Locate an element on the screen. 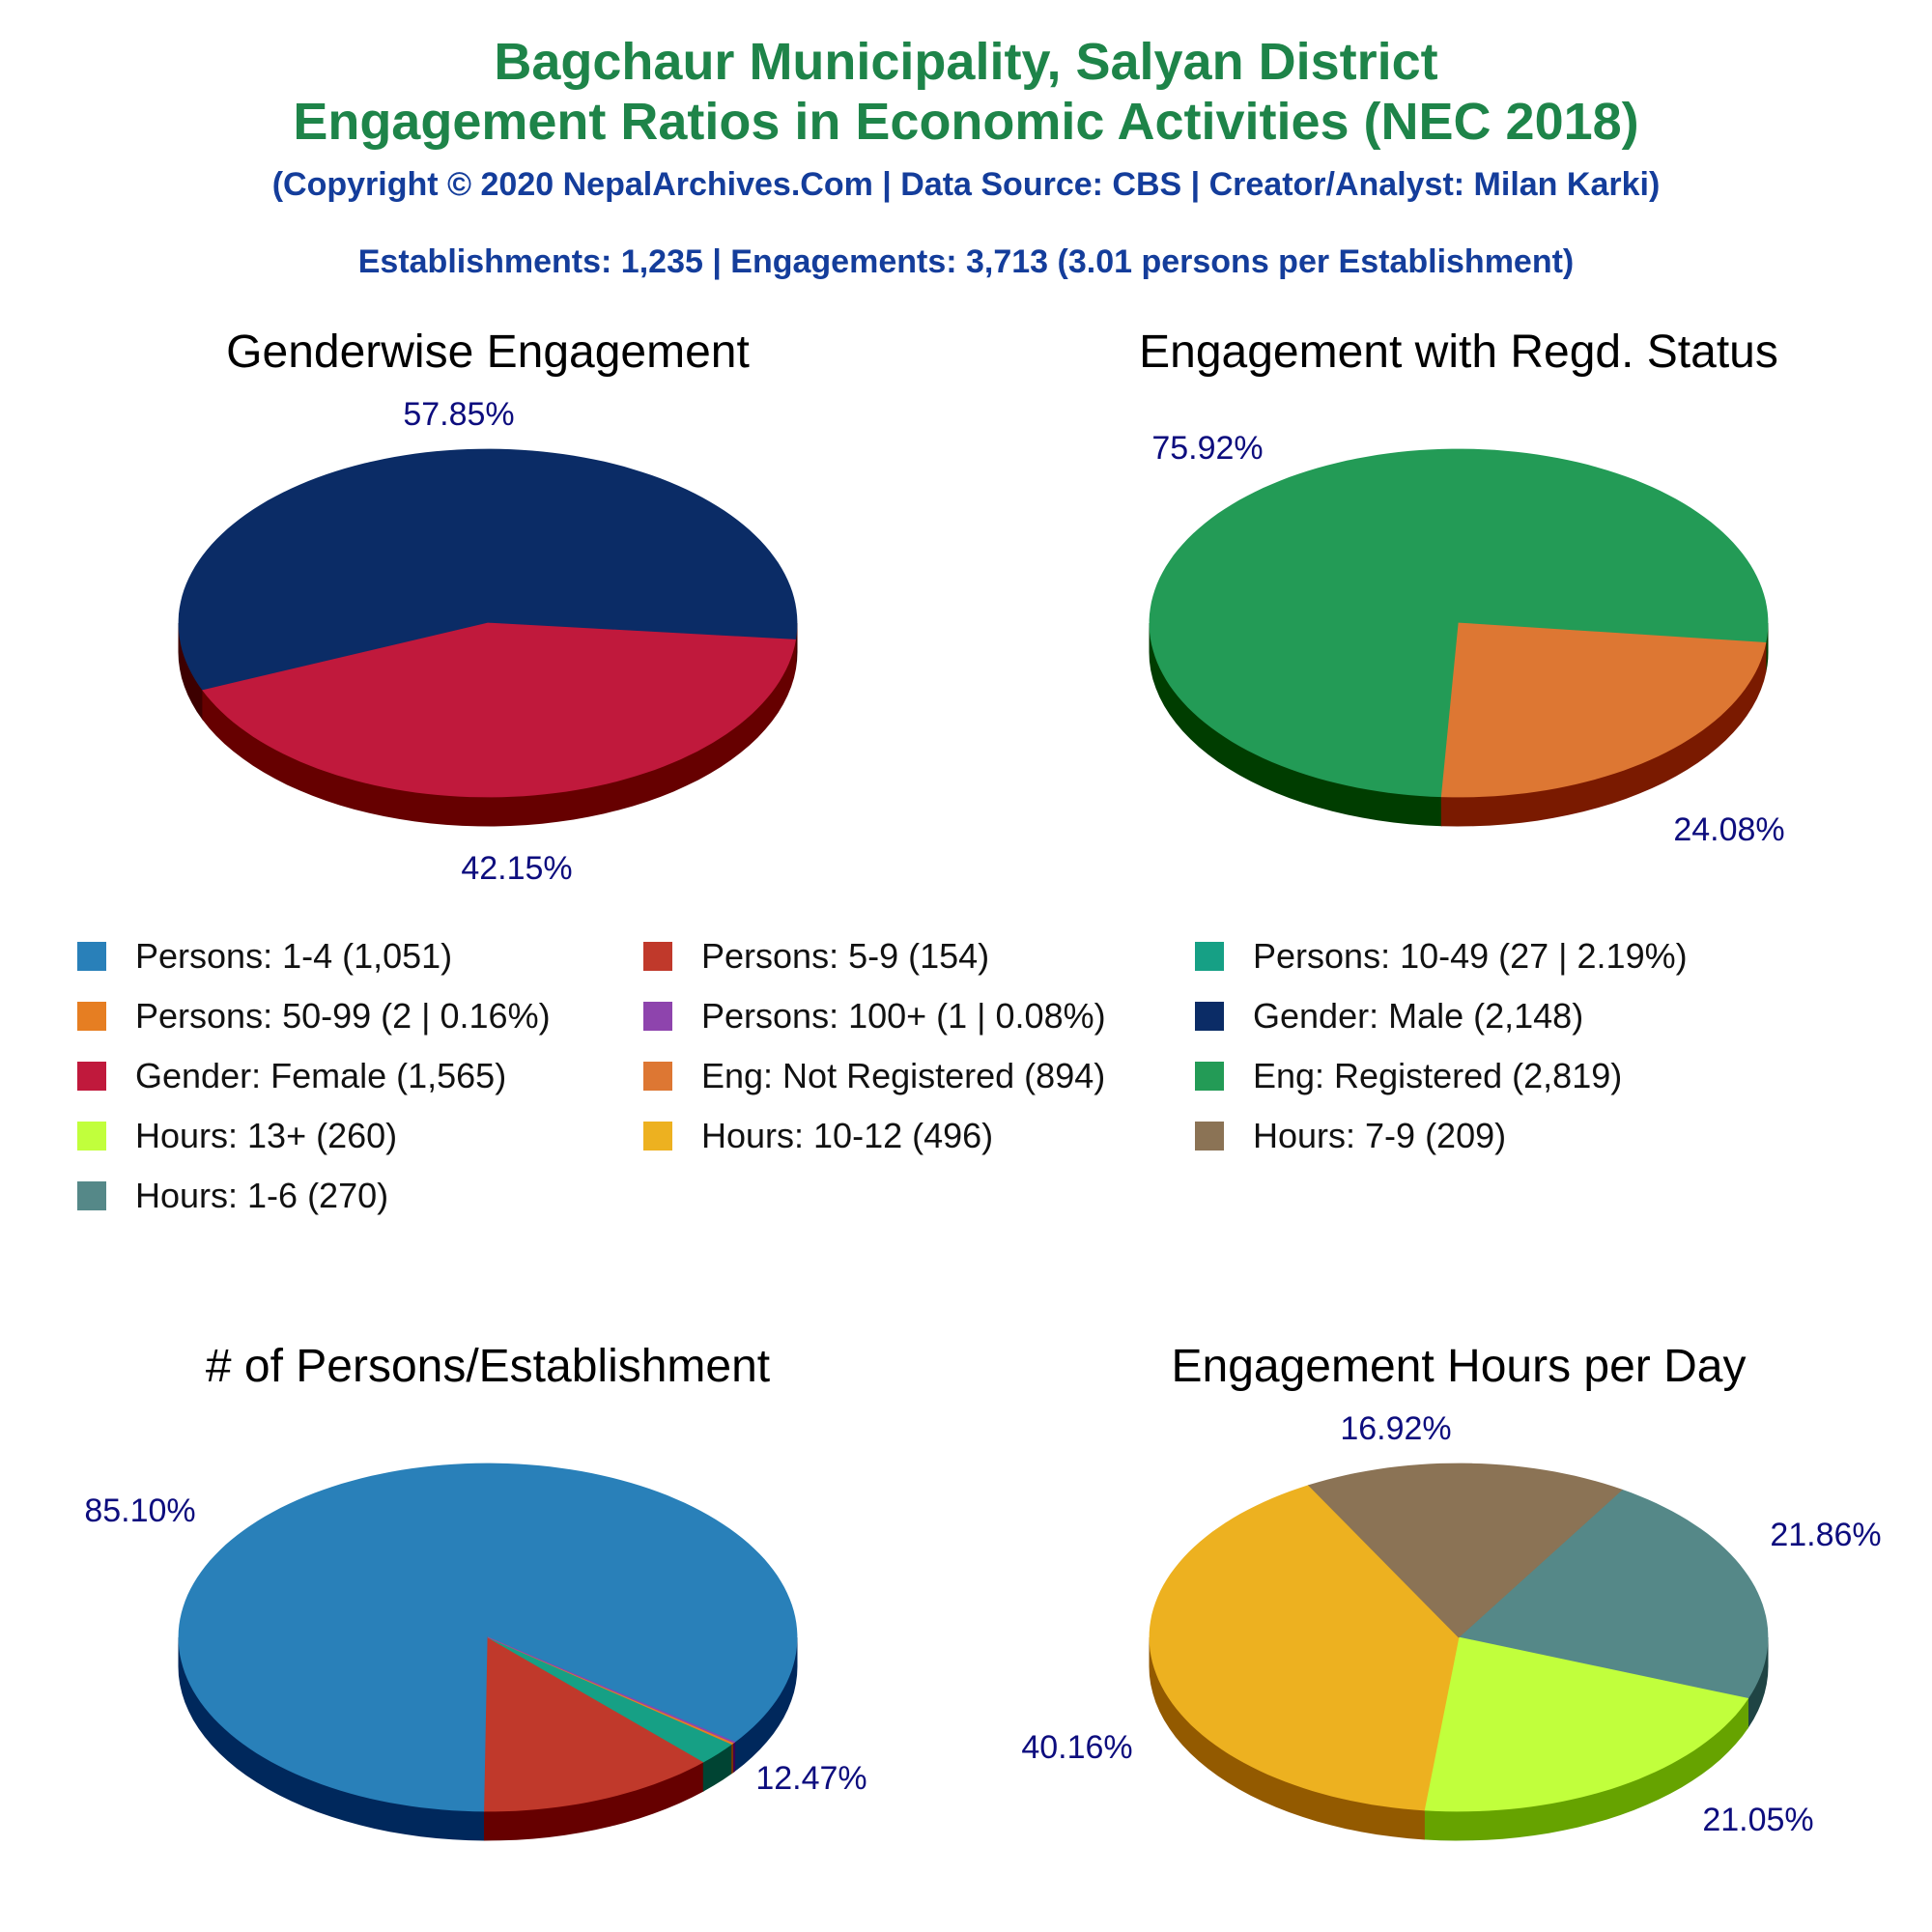  legend-item: Gender: Female (1,565) is located at coordinates (291, 1076).